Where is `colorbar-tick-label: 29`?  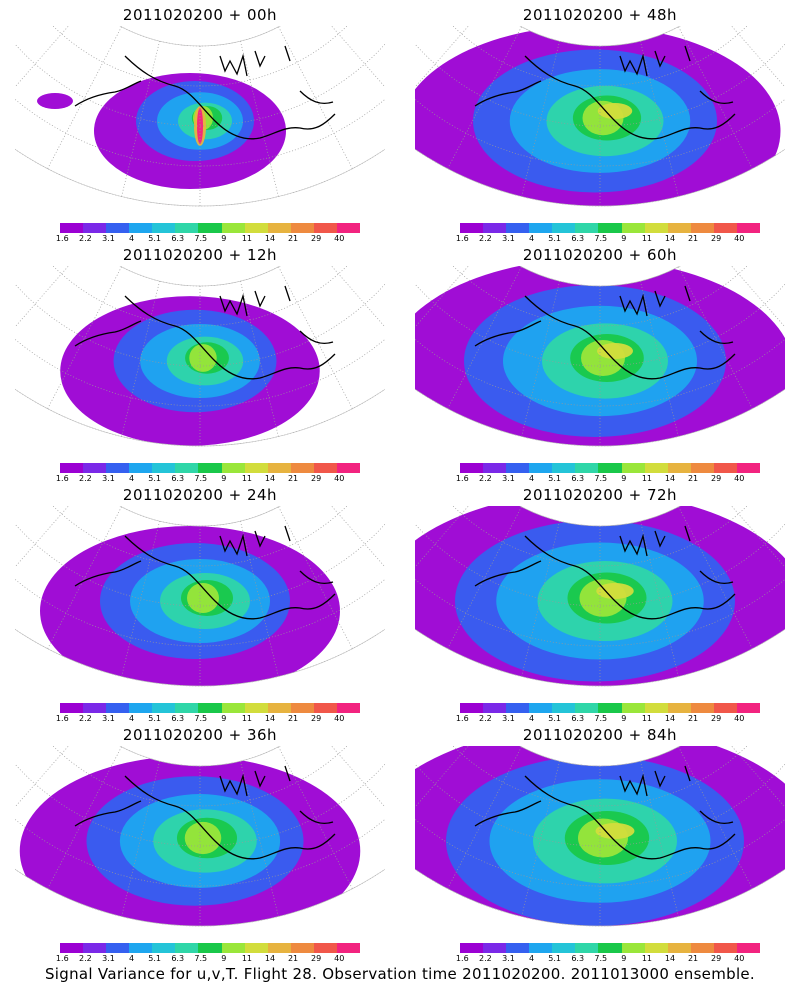
colorbar-tick-label: 29 is located at coordinates (716, 958).